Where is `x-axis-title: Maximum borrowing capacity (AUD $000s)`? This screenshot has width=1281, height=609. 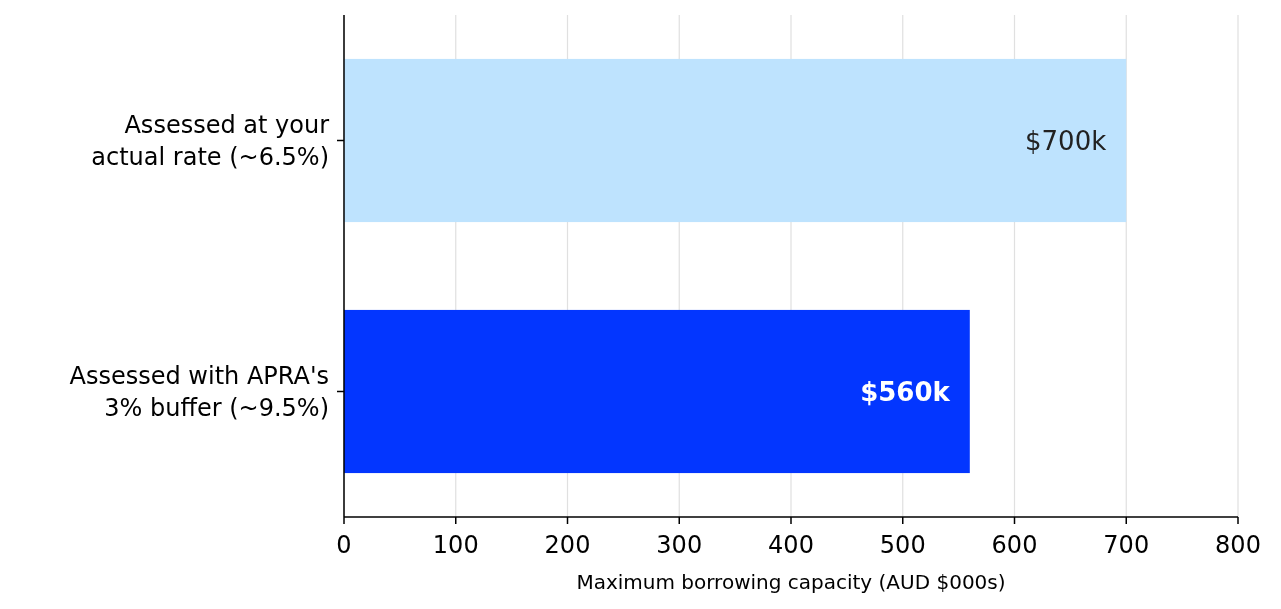
x-axis-title: Maximum borrowing capacity (AUD $000s) is located at coordinates (791, 582).